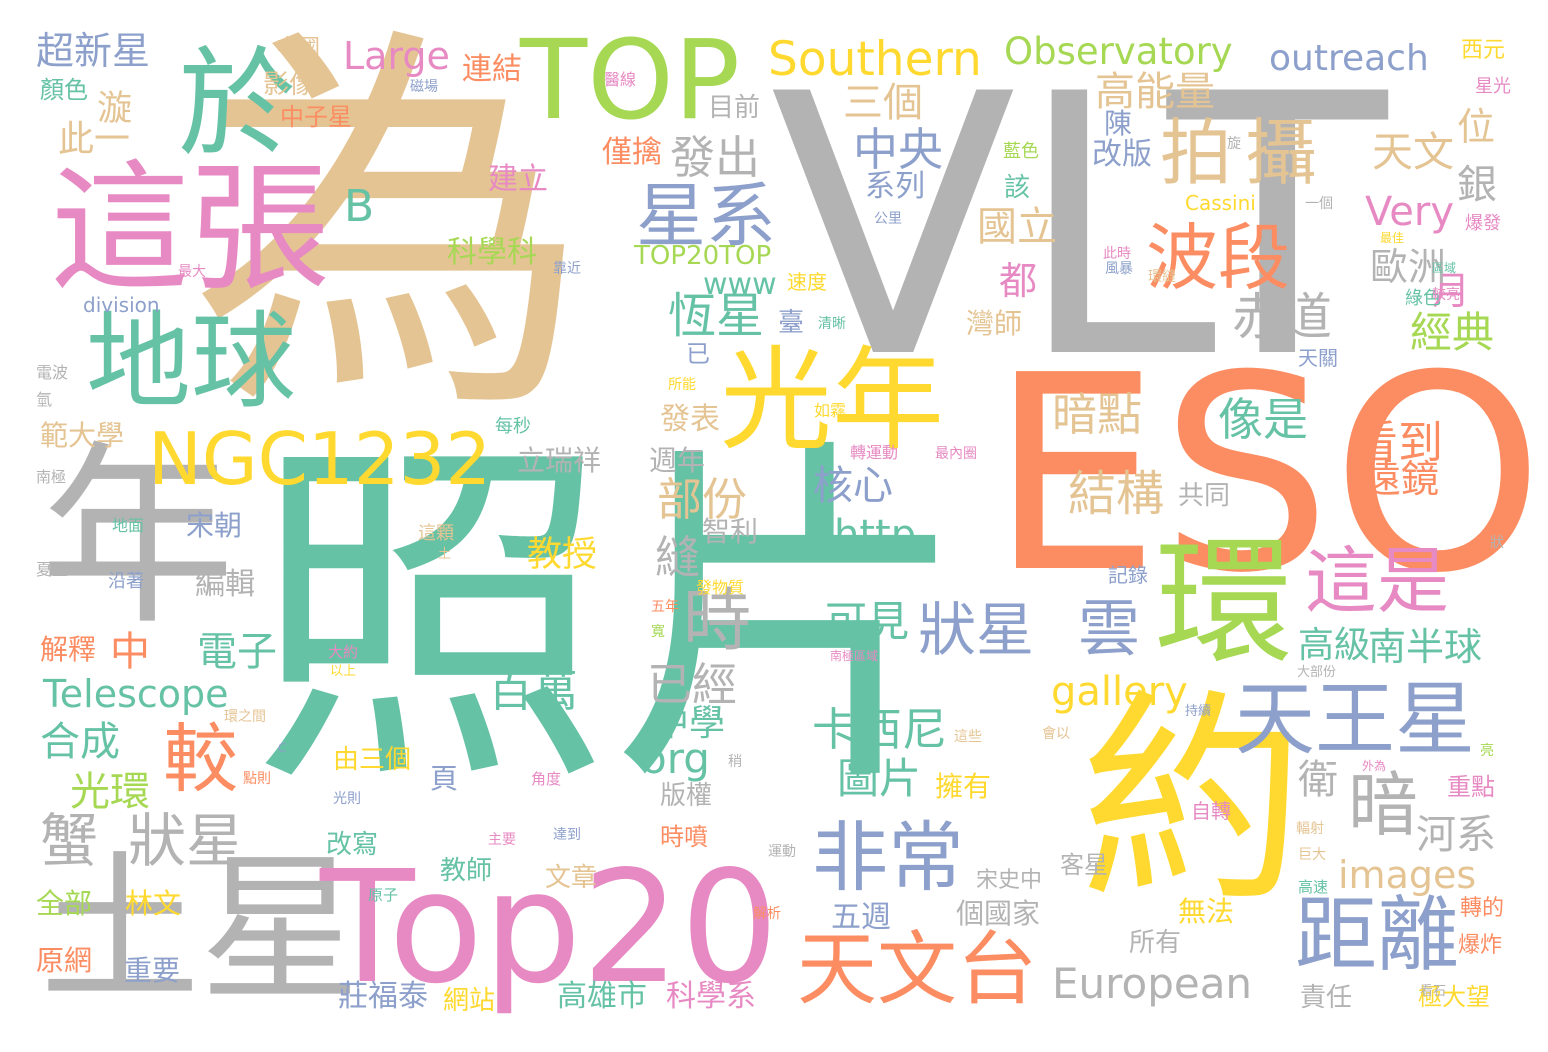  What do you see at coordinates (917, 969) in the screenshot?
I see `word: 天文台` at bounding box center [917, 969].